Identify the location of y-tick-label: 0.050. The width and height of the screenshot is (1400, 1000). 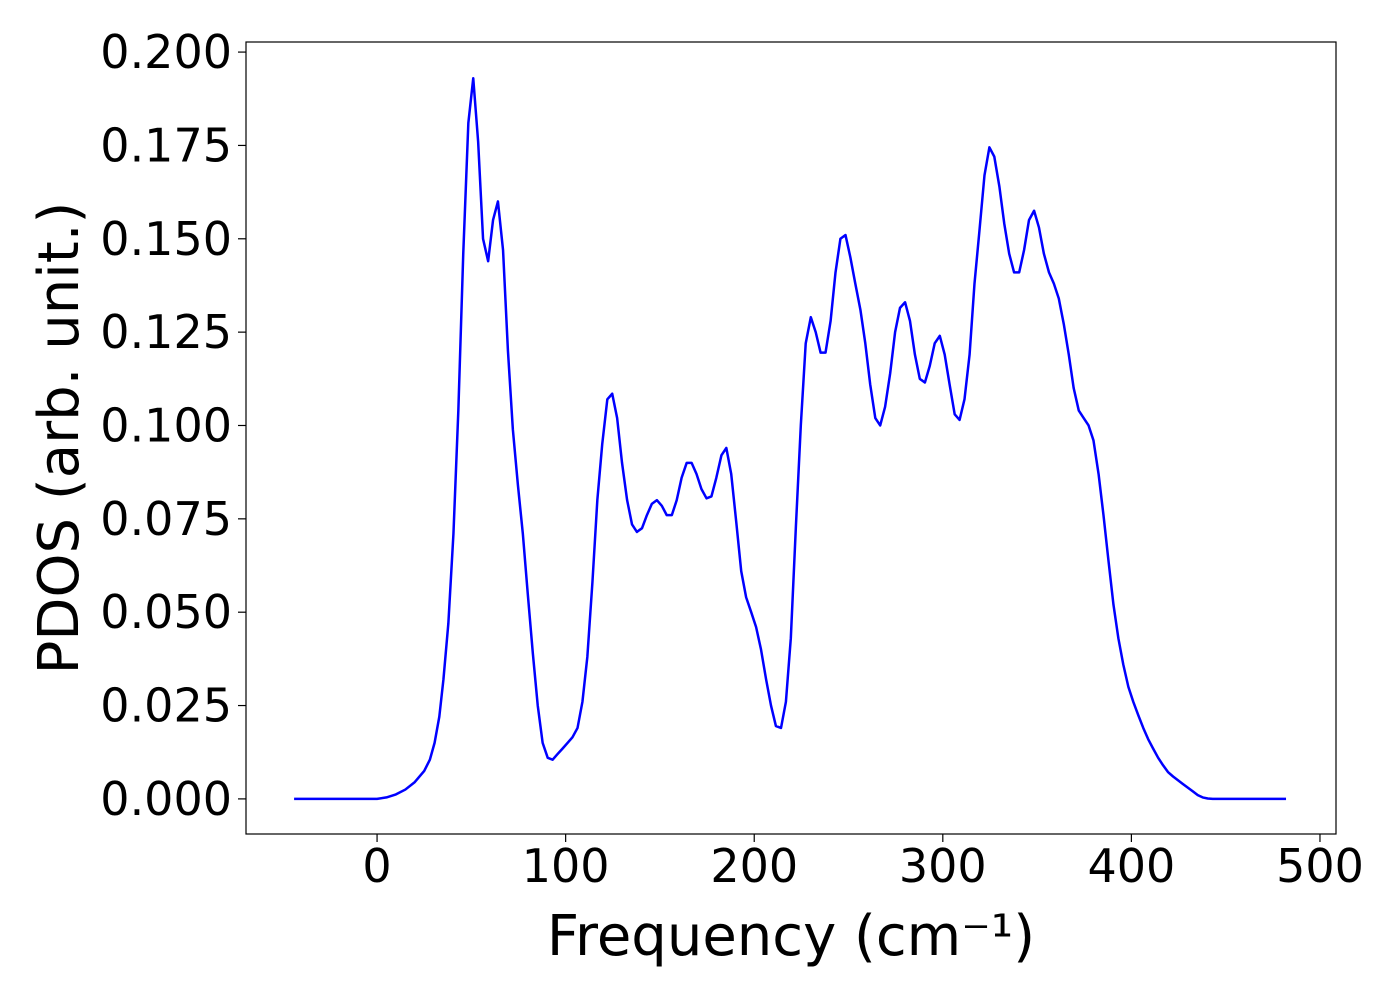
(166, 612).